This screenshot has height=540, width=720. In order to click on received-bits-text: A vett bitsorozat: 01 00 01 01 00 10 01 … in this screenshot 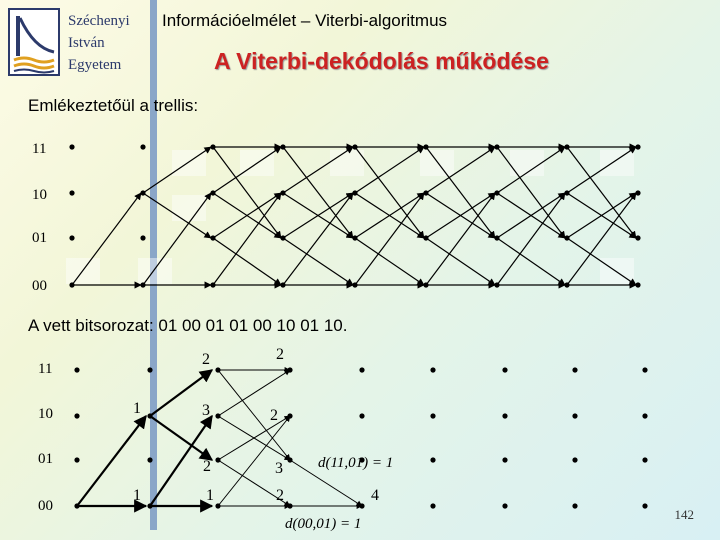, I will do `click(188, 325)`.